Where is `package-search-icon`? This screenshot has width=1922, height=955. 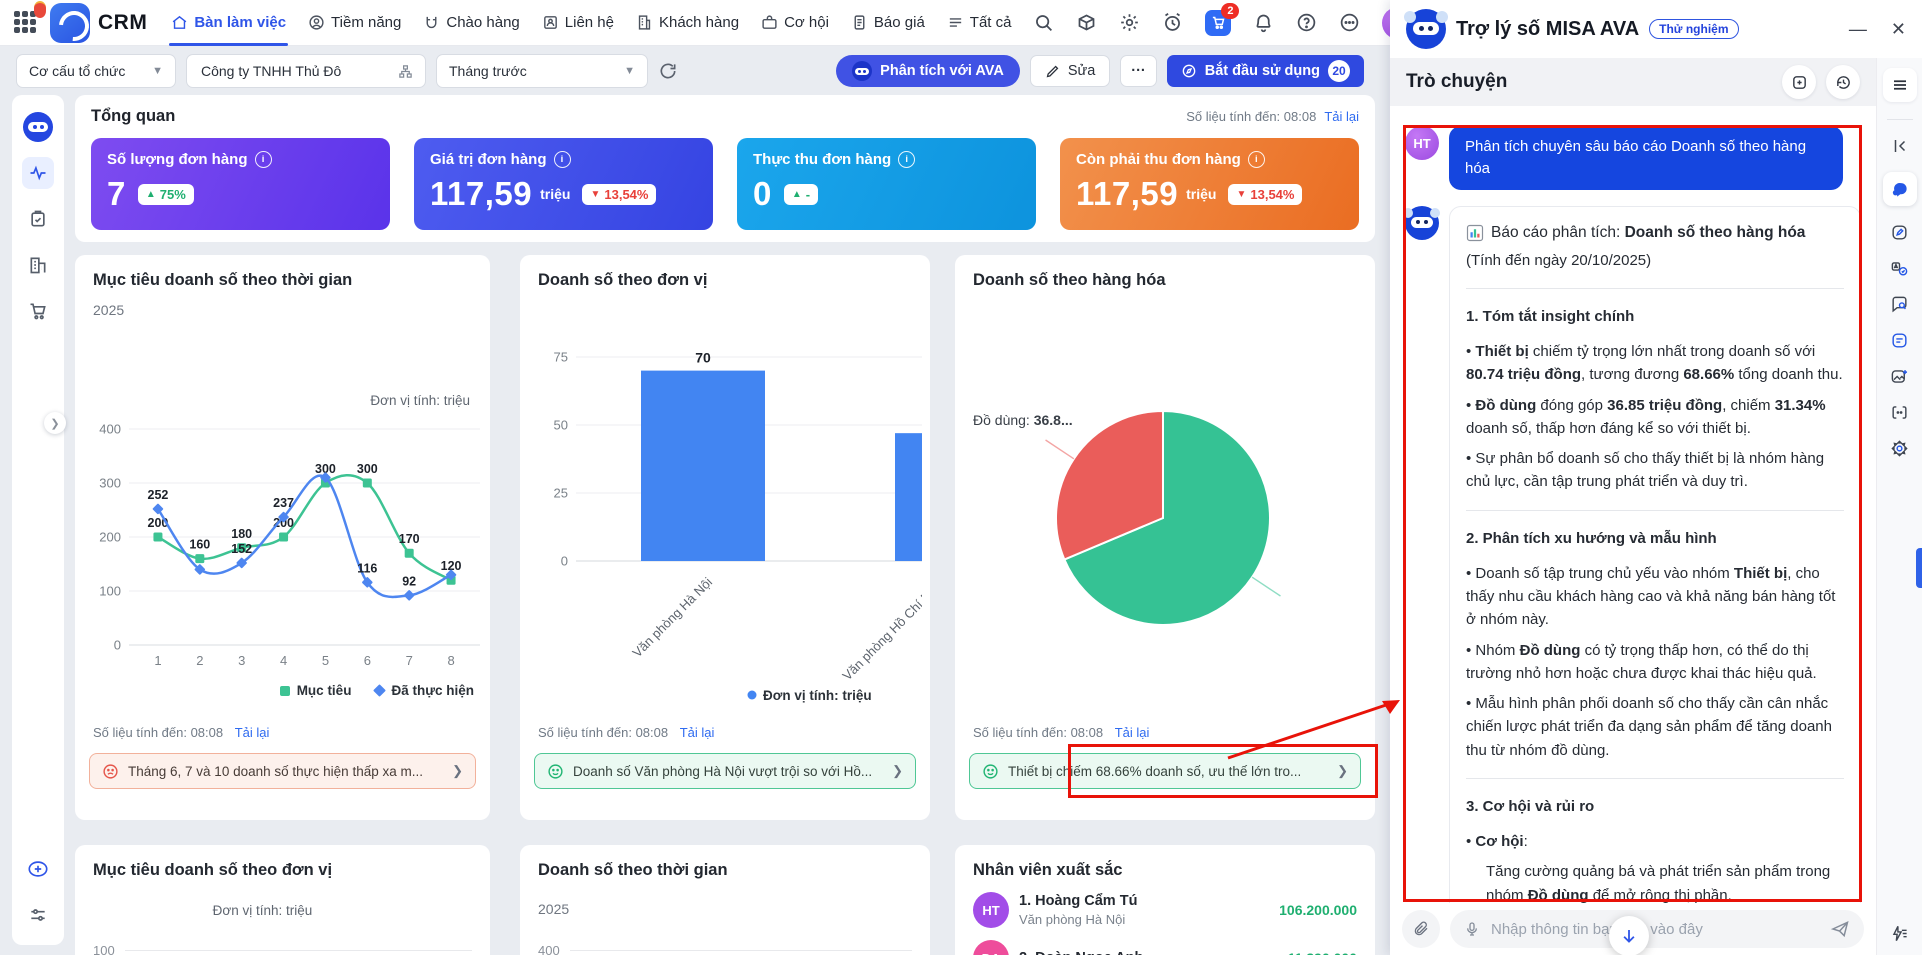
package-search-icon is located at coordinates (1086, 22).